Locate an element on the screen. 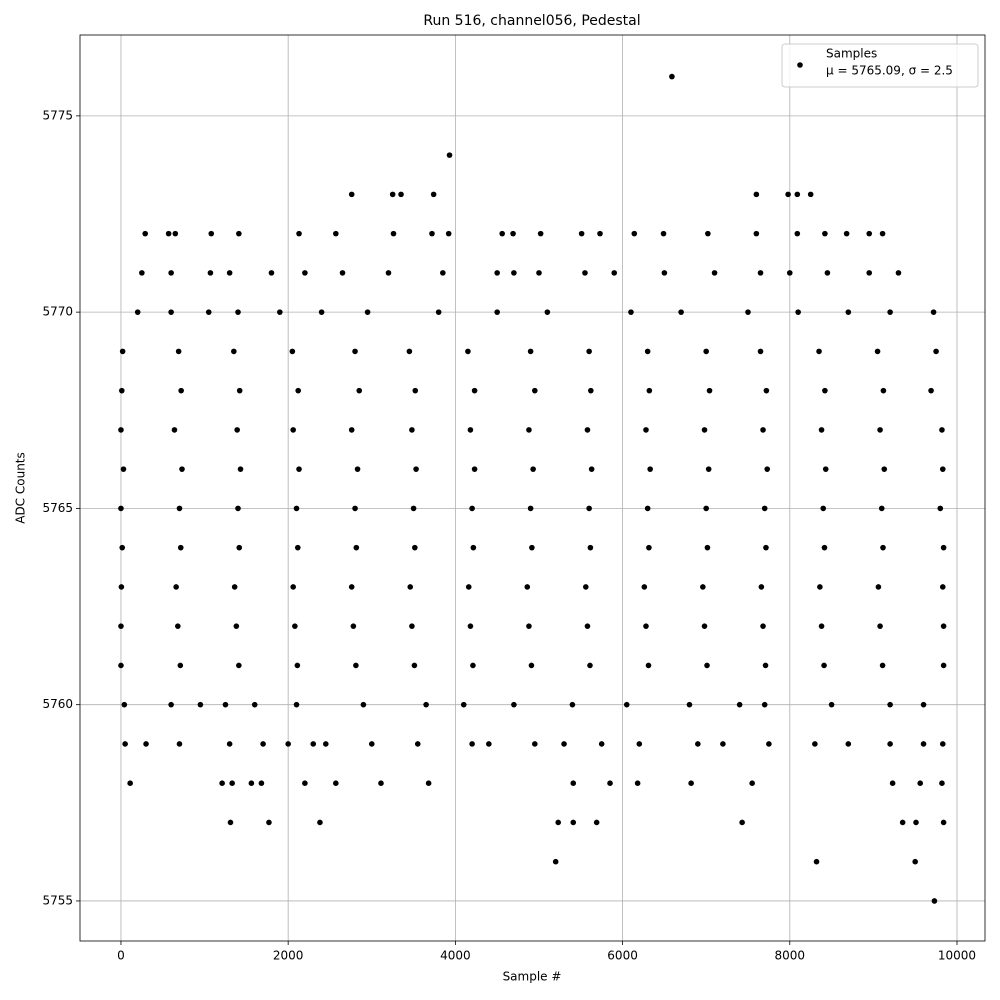  x-tick-label: 2000 is located at coordinates (288, 956).